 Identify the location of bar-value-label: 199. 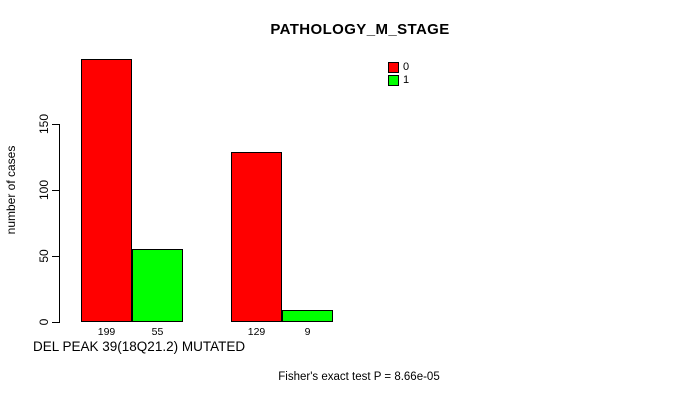
(106, 332).